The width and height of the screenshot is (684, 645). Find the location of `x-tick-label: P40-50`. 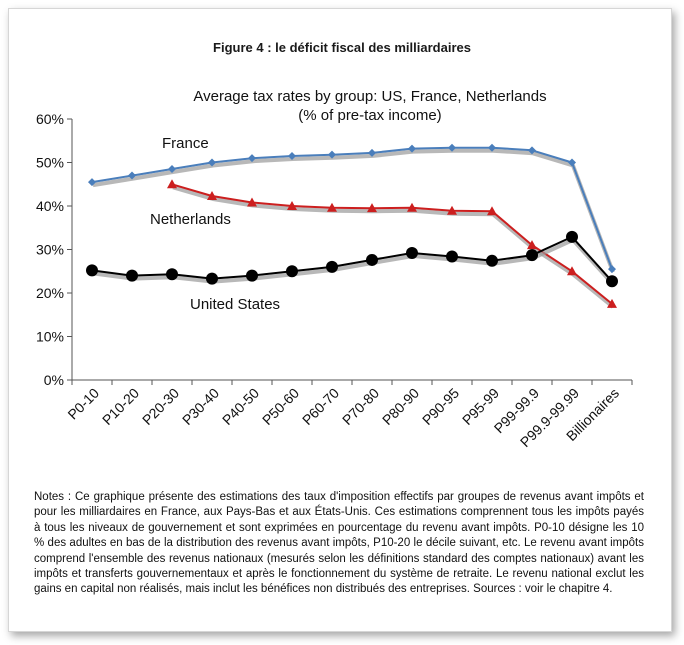

x-tick-label: P40-50 is located at coordinates (240, 406).